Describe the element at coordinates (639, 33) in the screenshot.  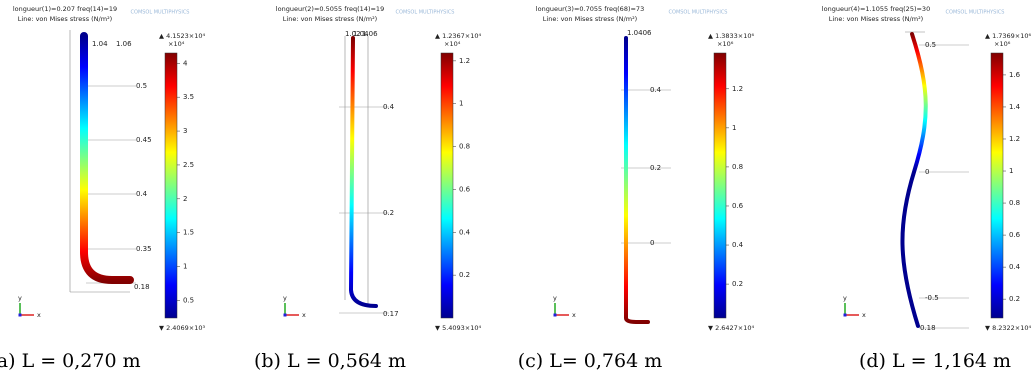
I see `annotation: 1.0406` at that location.